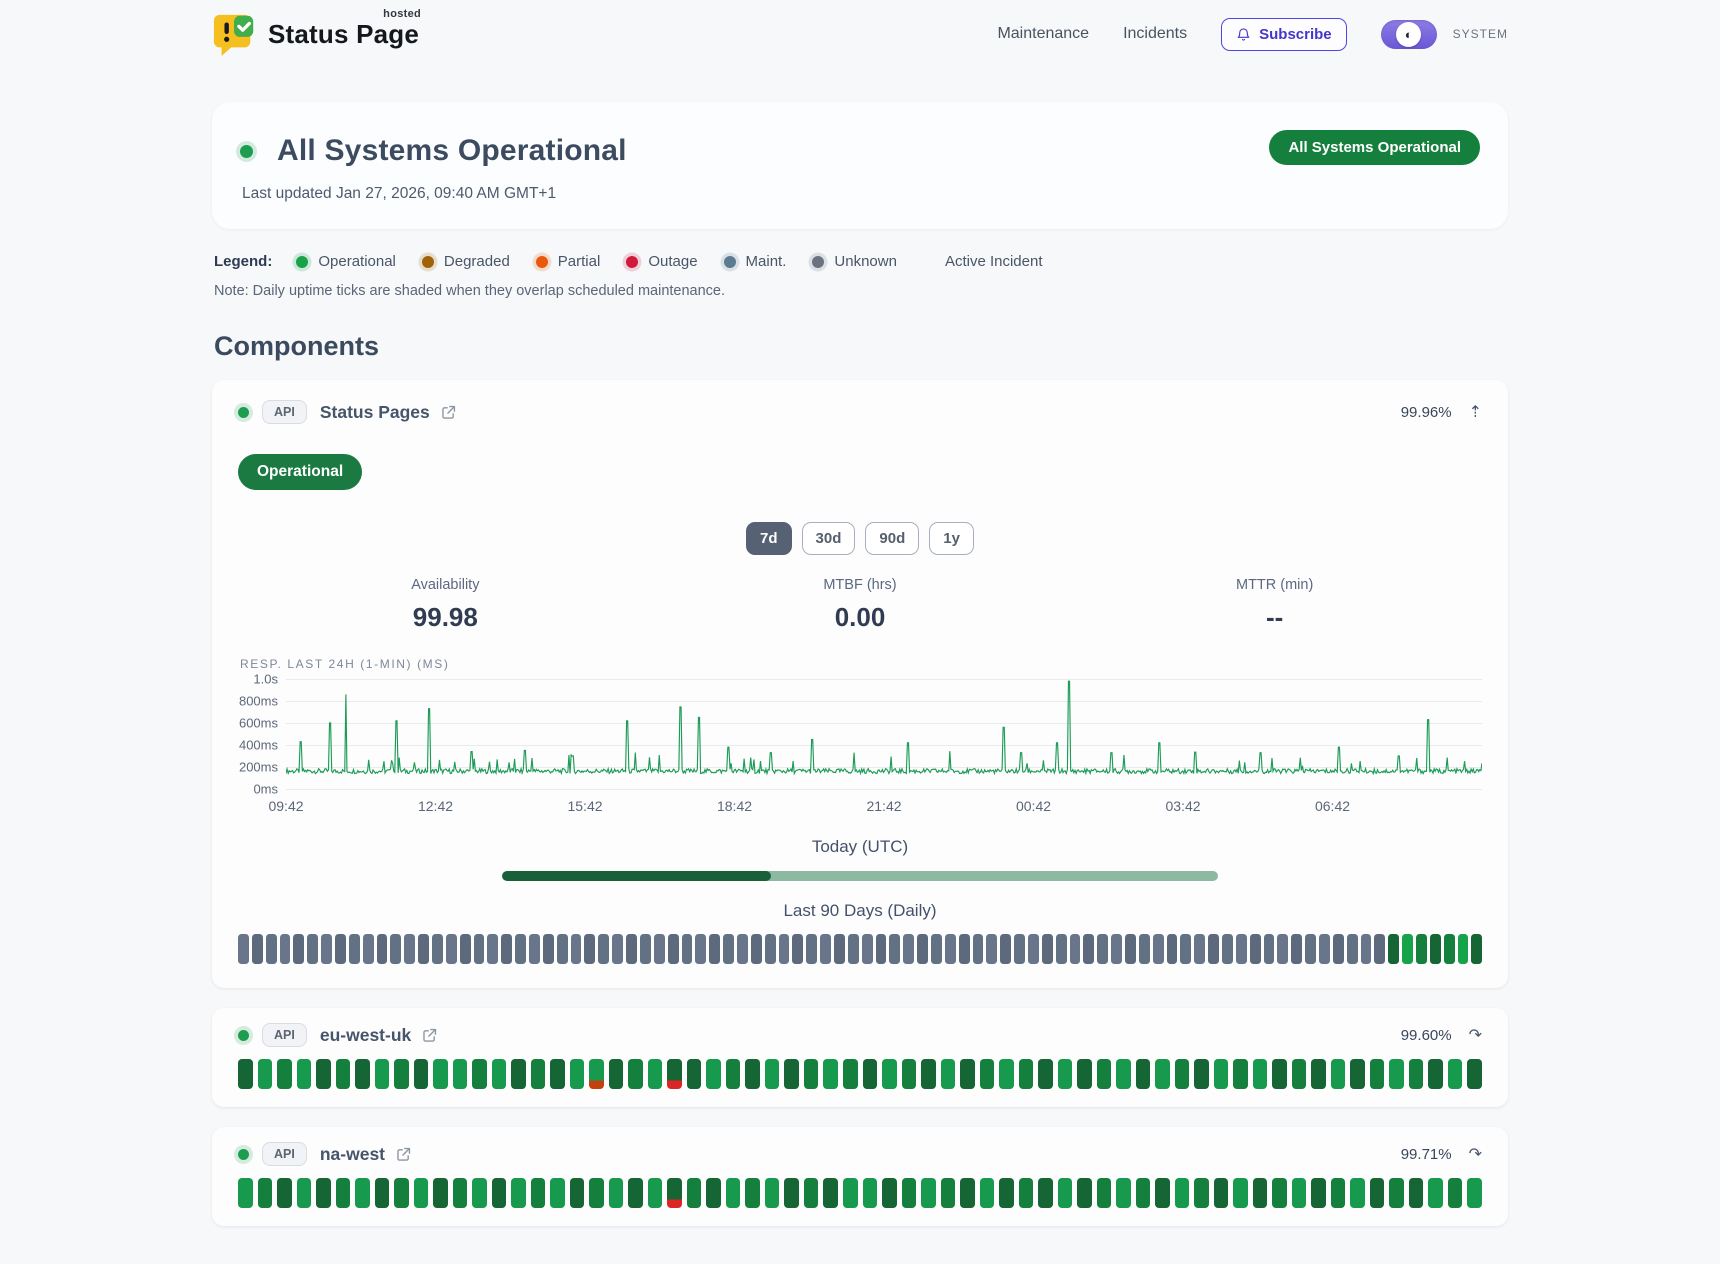  I want to click on range-button-90d: 90d, so click(892, 538).